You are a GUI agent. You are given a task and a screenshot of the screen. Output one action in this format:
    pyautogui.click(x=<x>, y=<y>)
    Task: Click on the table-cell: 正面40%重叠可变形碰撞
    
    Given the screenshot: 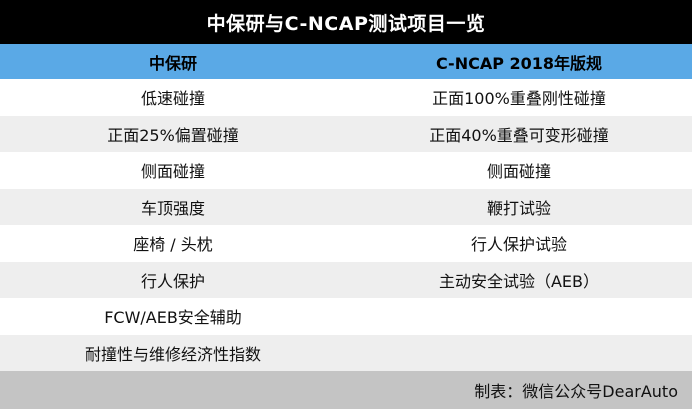 What is the action you would take?
    pyautogui.click(x=519, y=135)
    